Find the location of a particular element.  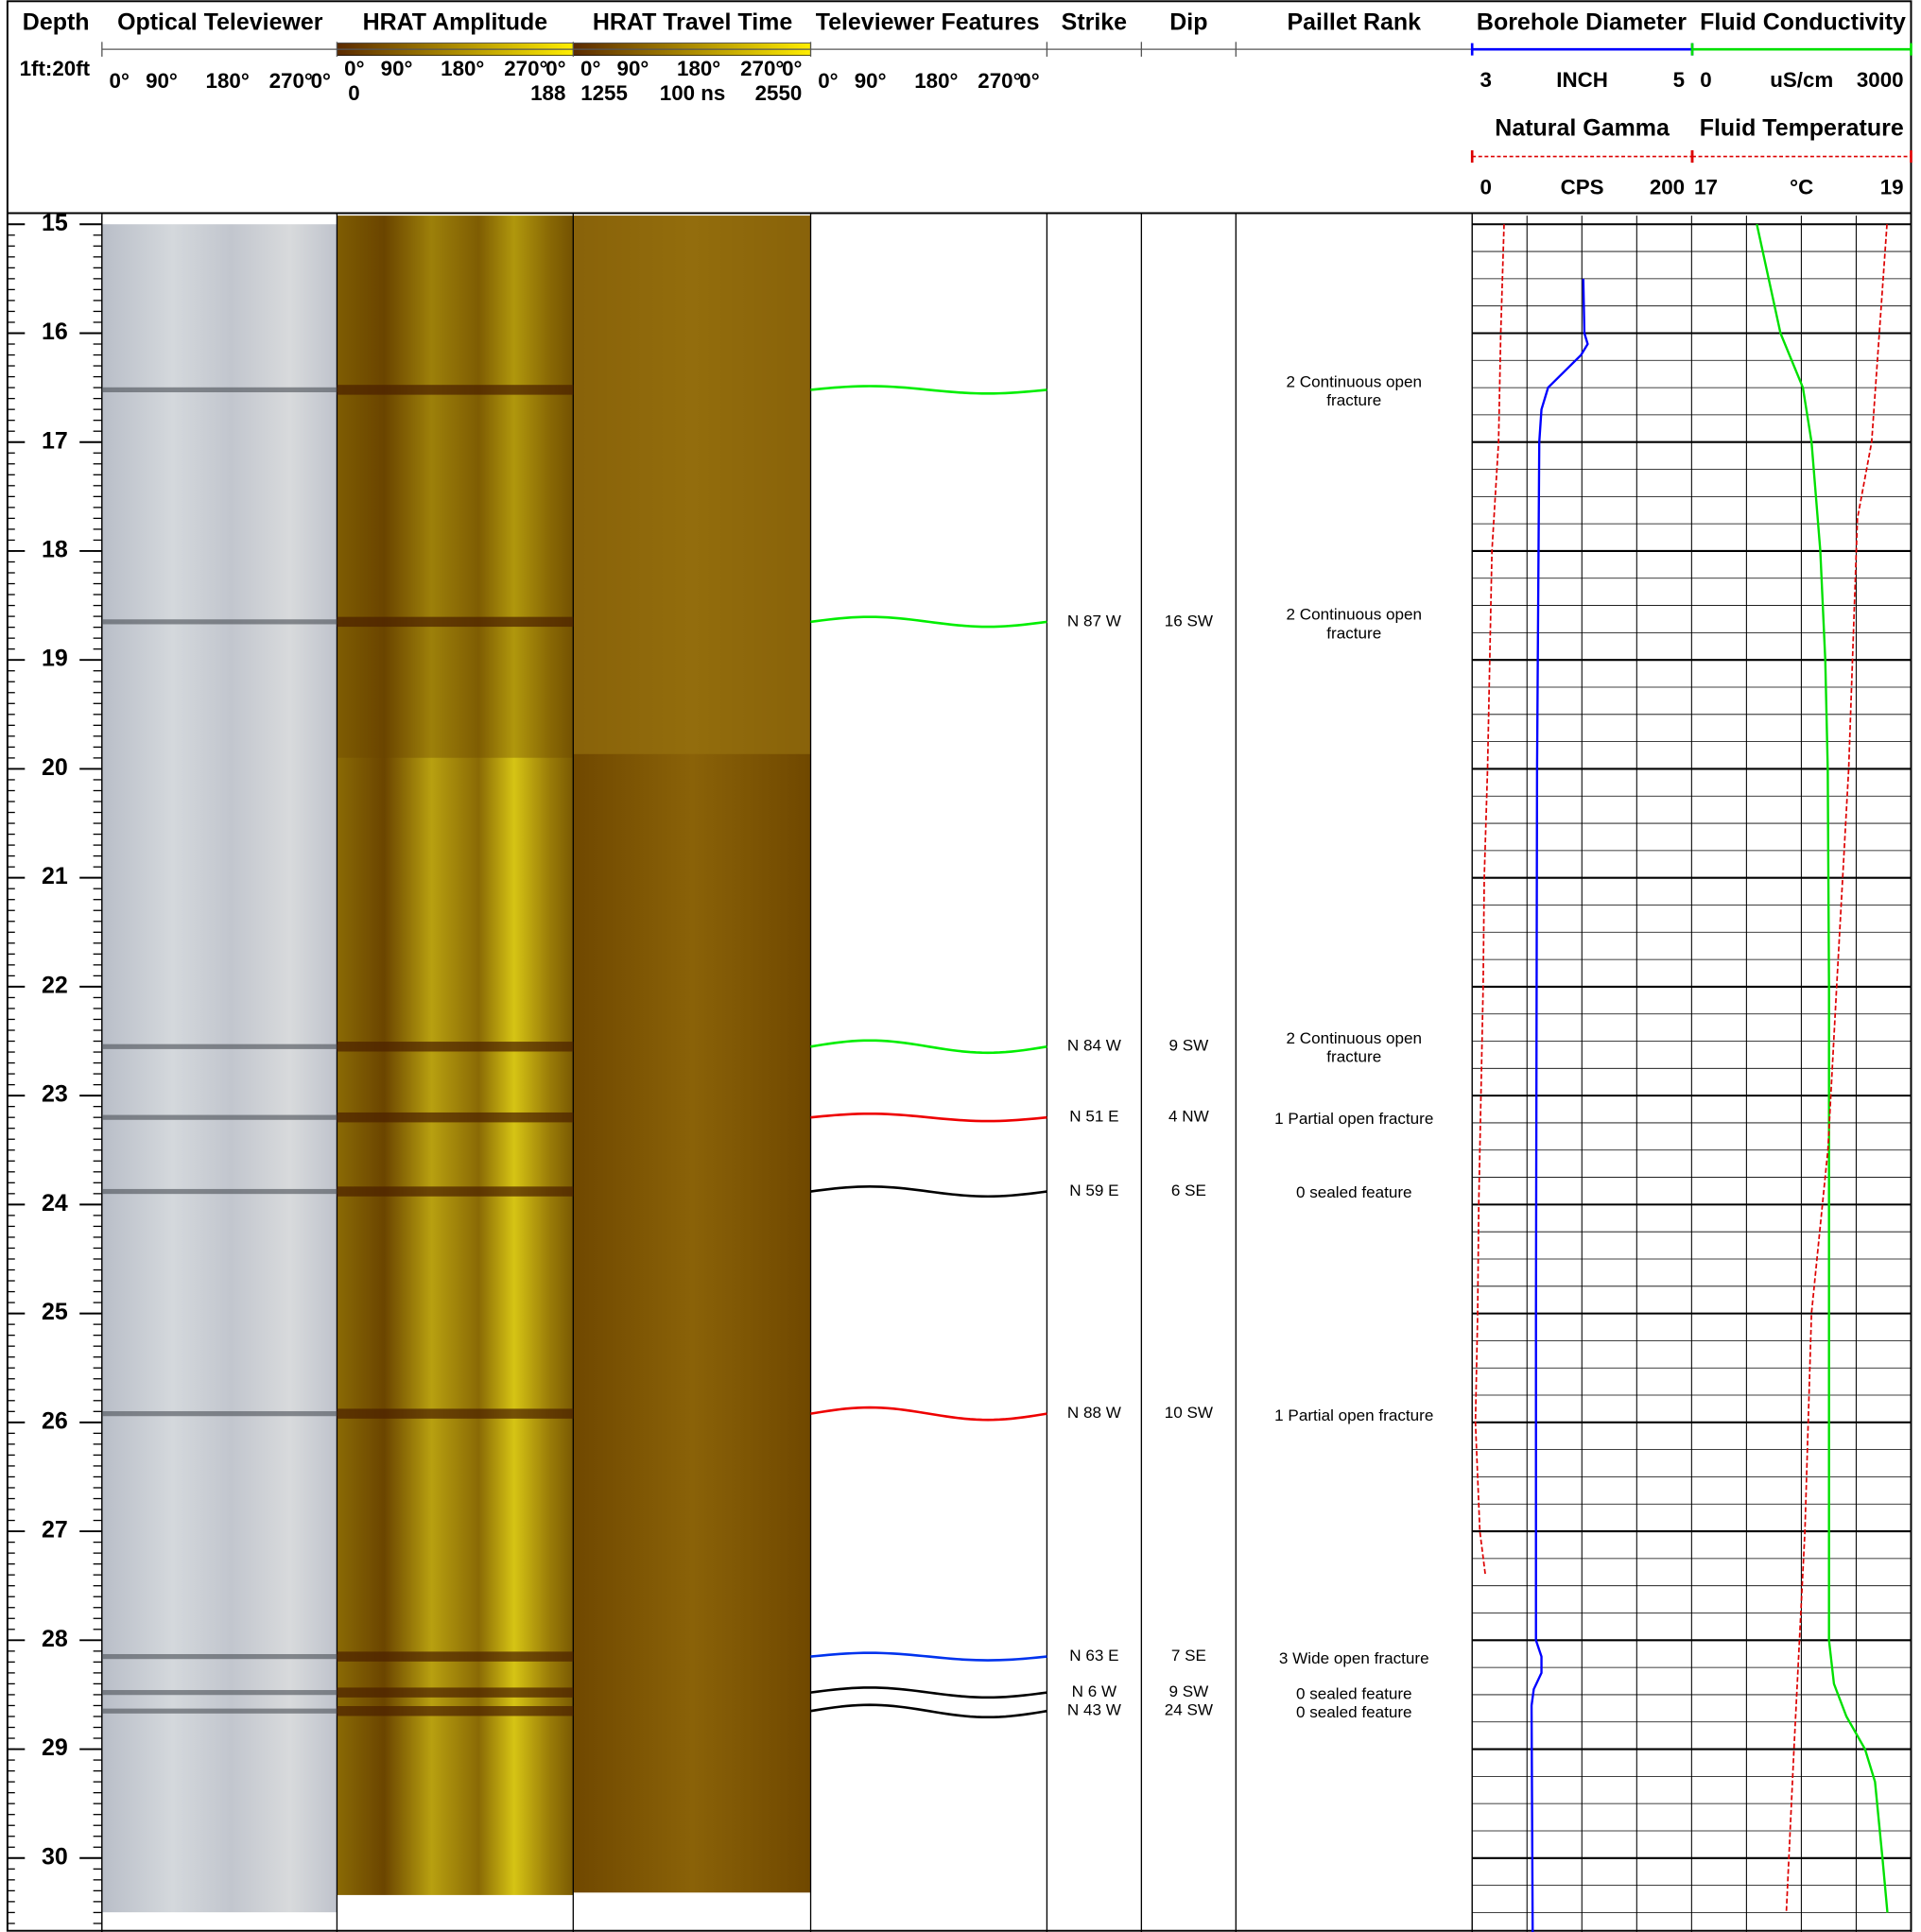

curve-max: 5 is located at coordinates (1679, 80).